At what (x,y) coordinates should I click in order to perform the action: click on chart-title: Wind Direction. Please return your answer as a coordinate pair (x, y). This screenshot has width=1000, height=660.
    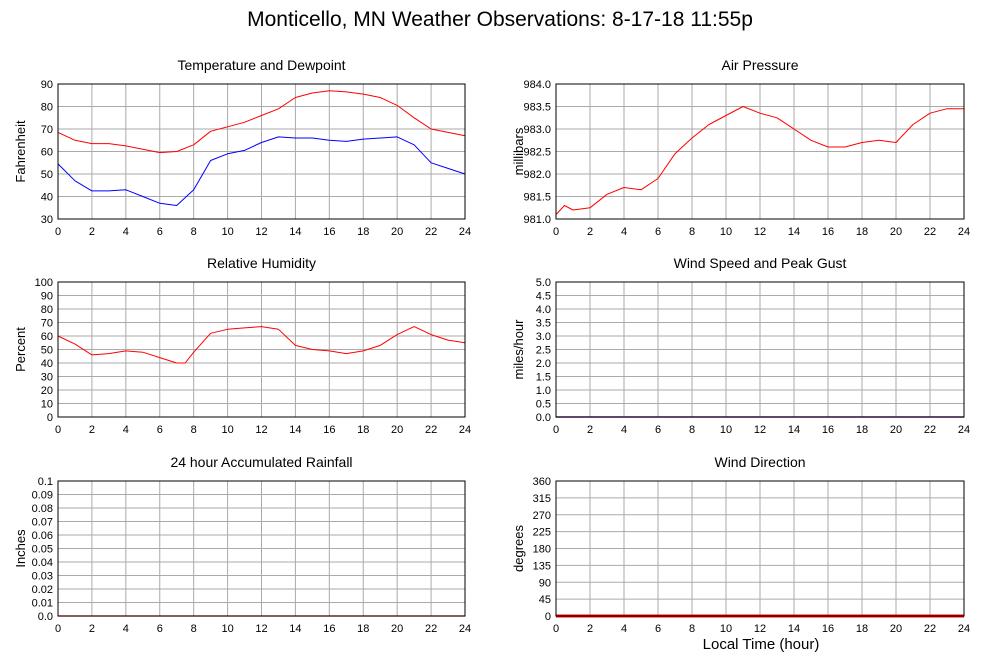
    Looking at the image, I should click on (759, 462).